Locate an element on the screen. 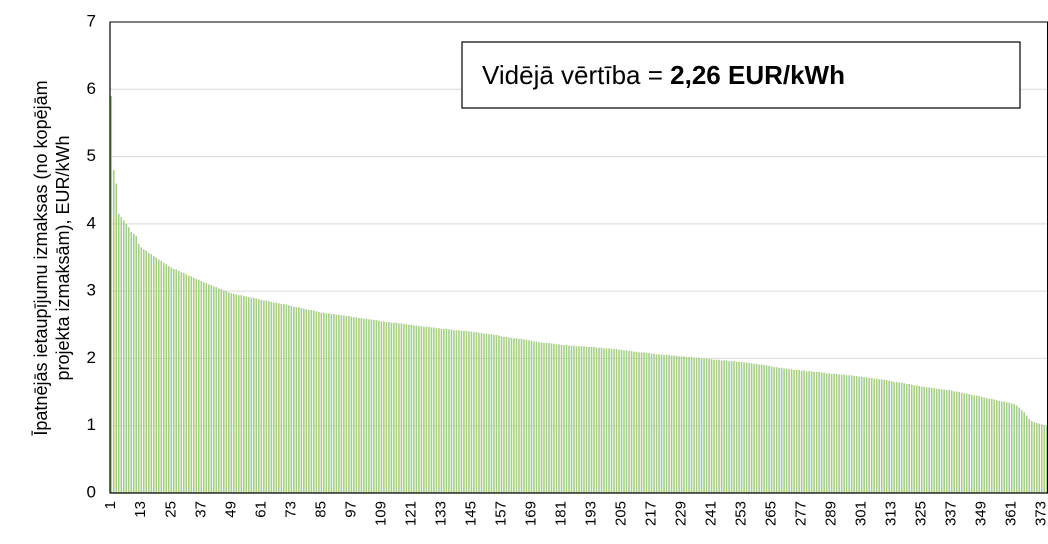 This screenshot has height=544, width=1048. y-tick-label: 2 is located at coordinates (91, 357).